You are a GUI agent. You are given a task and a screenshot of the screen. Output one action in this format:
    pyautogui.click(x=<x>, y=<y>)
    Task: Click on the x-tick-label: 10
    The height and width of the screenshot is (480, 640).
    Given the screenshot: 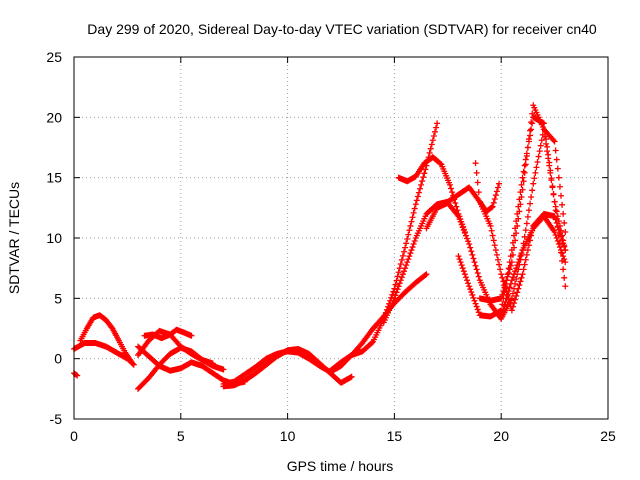 What is the action you would take?
    pyautogui.click(x=288, y=436)
    